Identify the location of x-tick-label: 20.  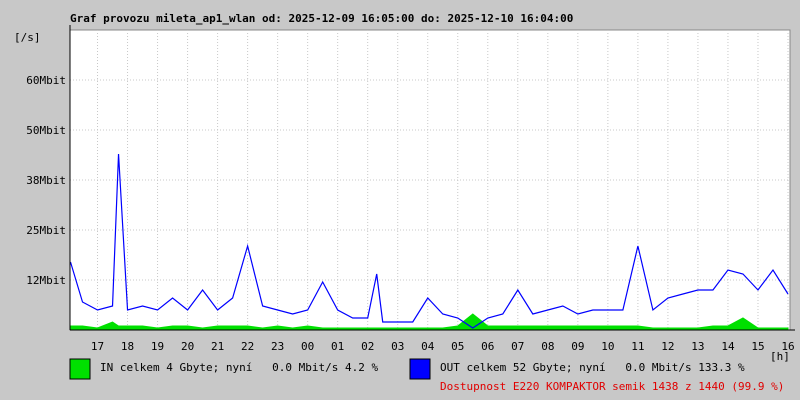
(187, 346).